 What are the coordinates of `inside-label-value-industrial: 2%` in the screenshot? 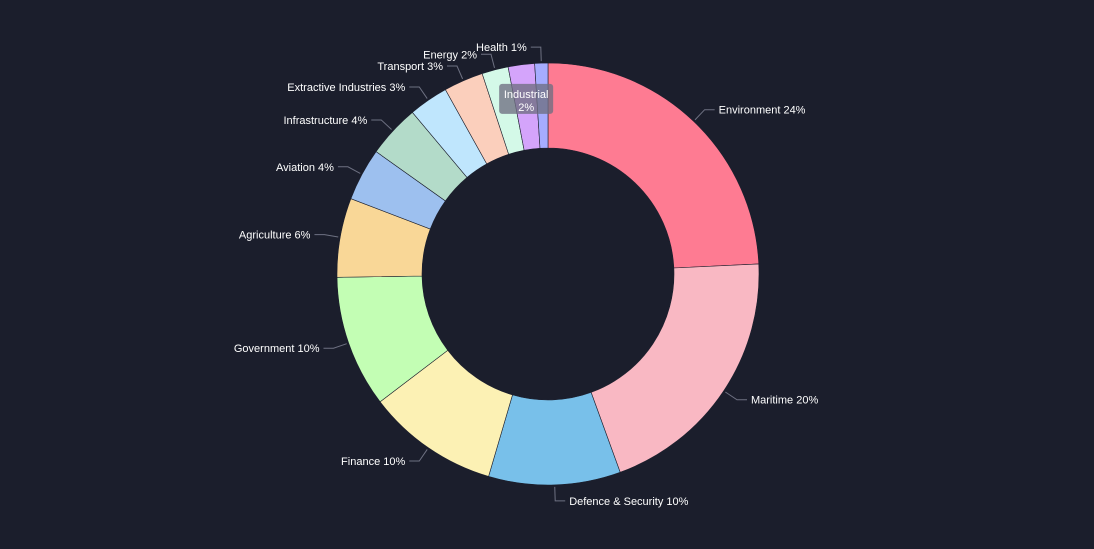 It's located at (526, 108).